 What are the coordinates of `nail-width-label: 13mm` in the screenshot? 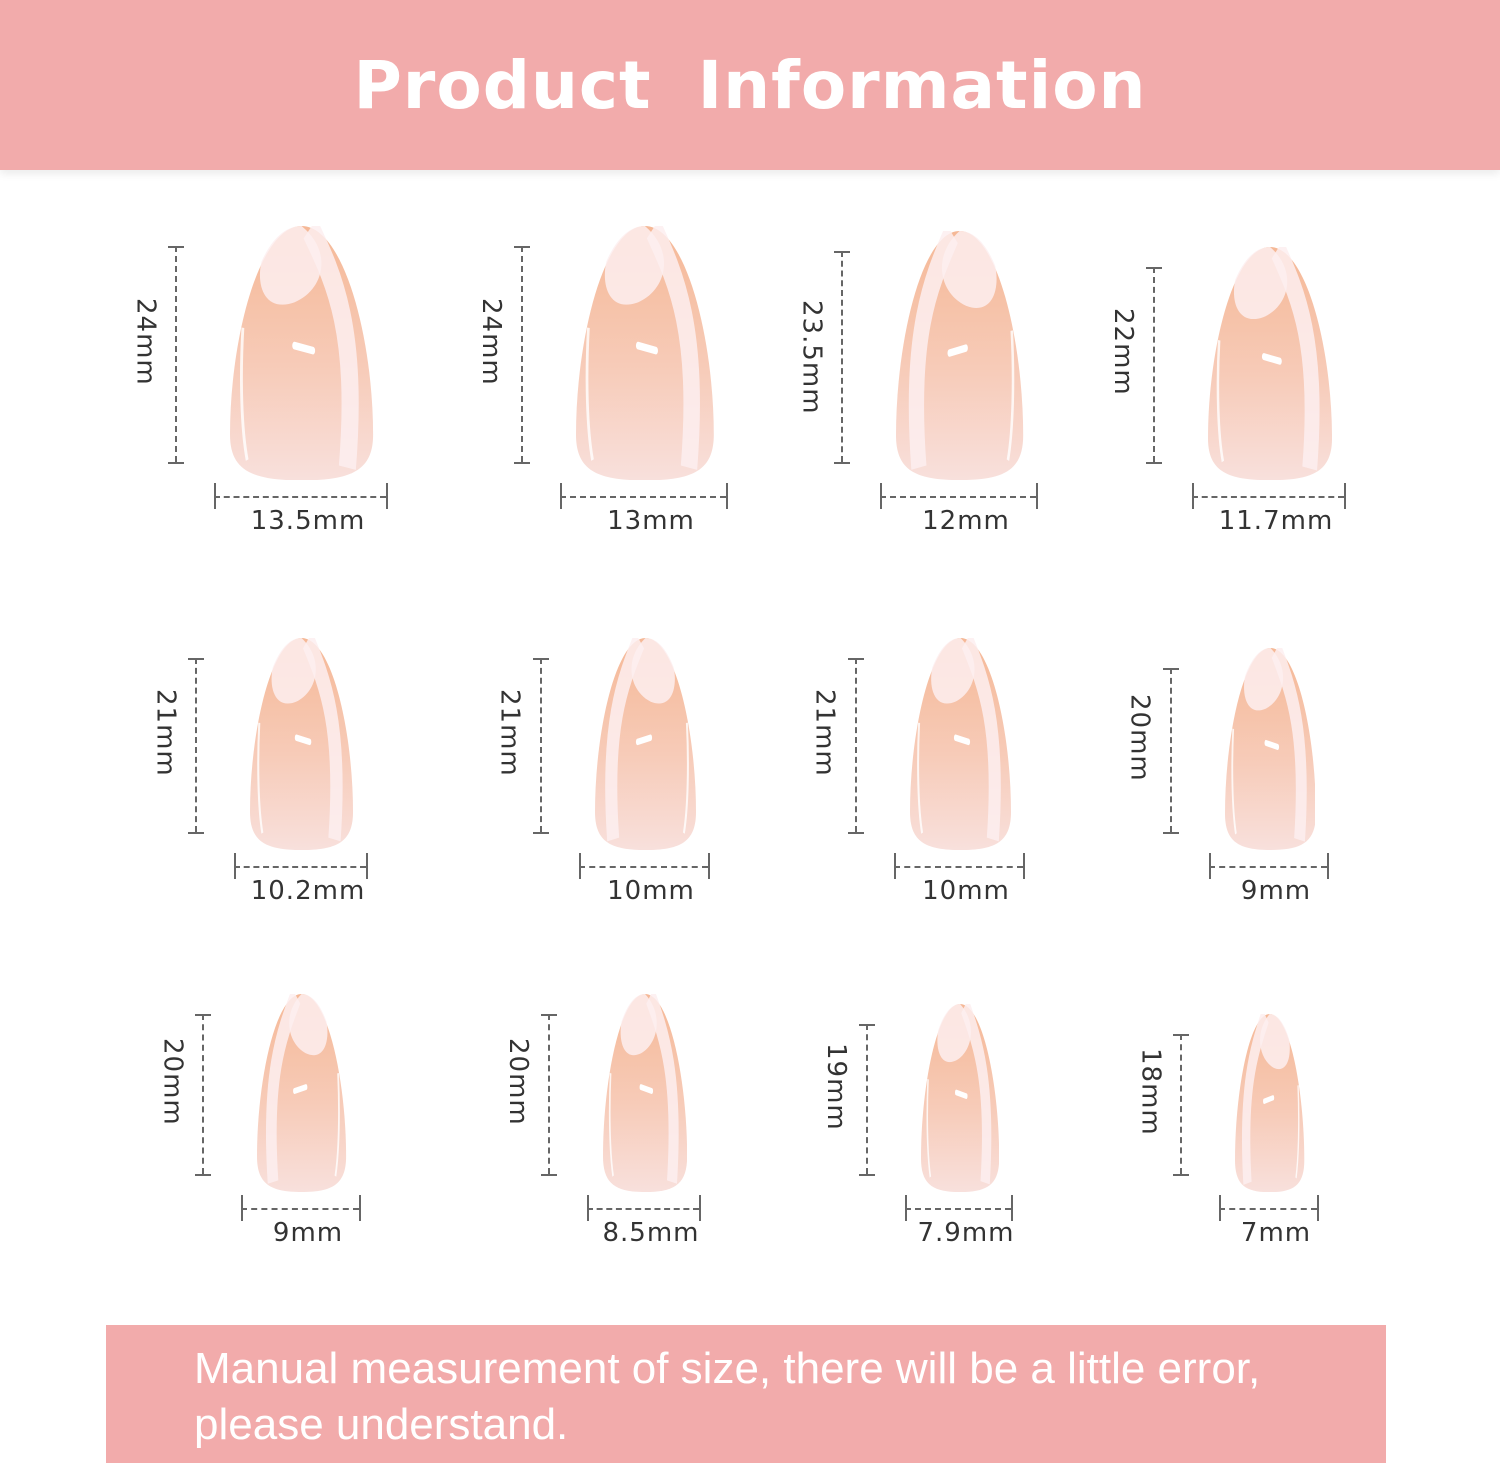 It's located at (651, 521).